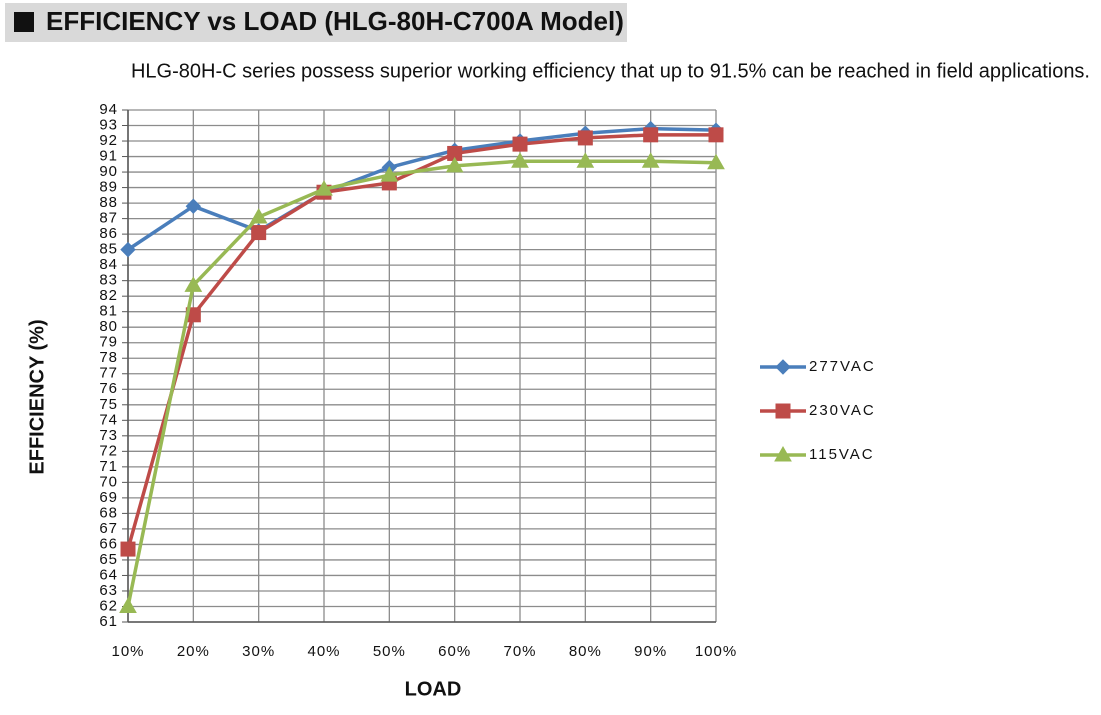  What do you see at coordinates (323, 651) in the screenshot?
I see `x-tick-label: 40%` at bounding box center [323, 651].